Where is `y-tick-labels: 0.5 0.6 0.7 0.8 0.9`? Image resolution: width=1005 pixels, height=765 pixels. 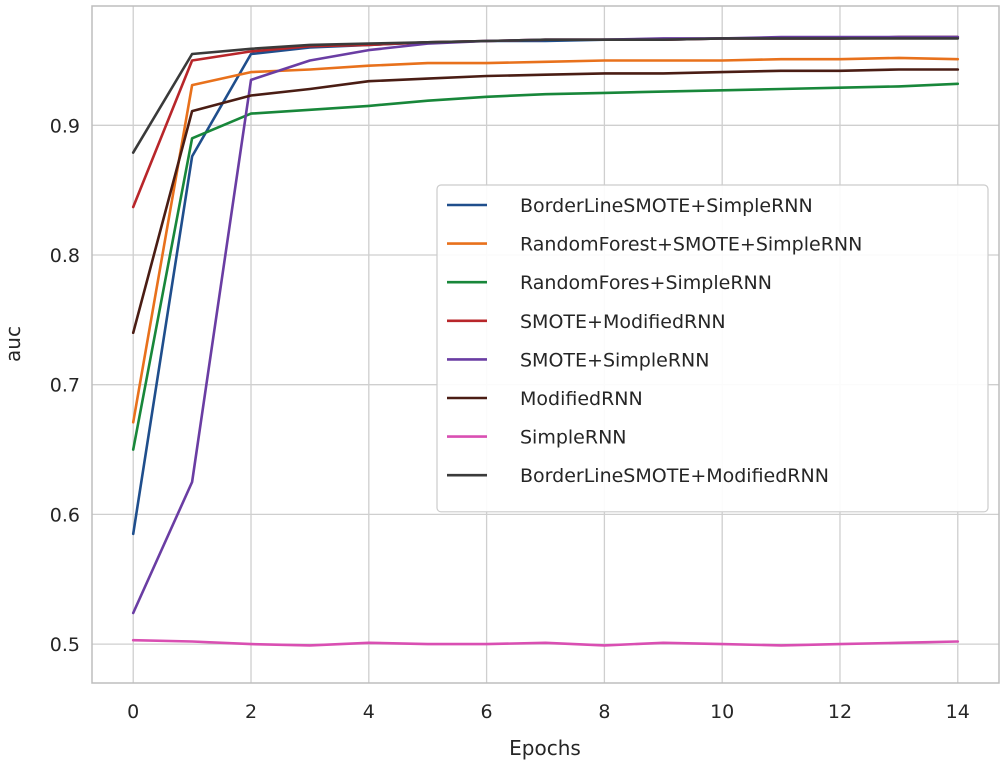 y-tick-labels: 0.5 0.6 0.7 0.8 0.9 is located at coordinates (65, 385).